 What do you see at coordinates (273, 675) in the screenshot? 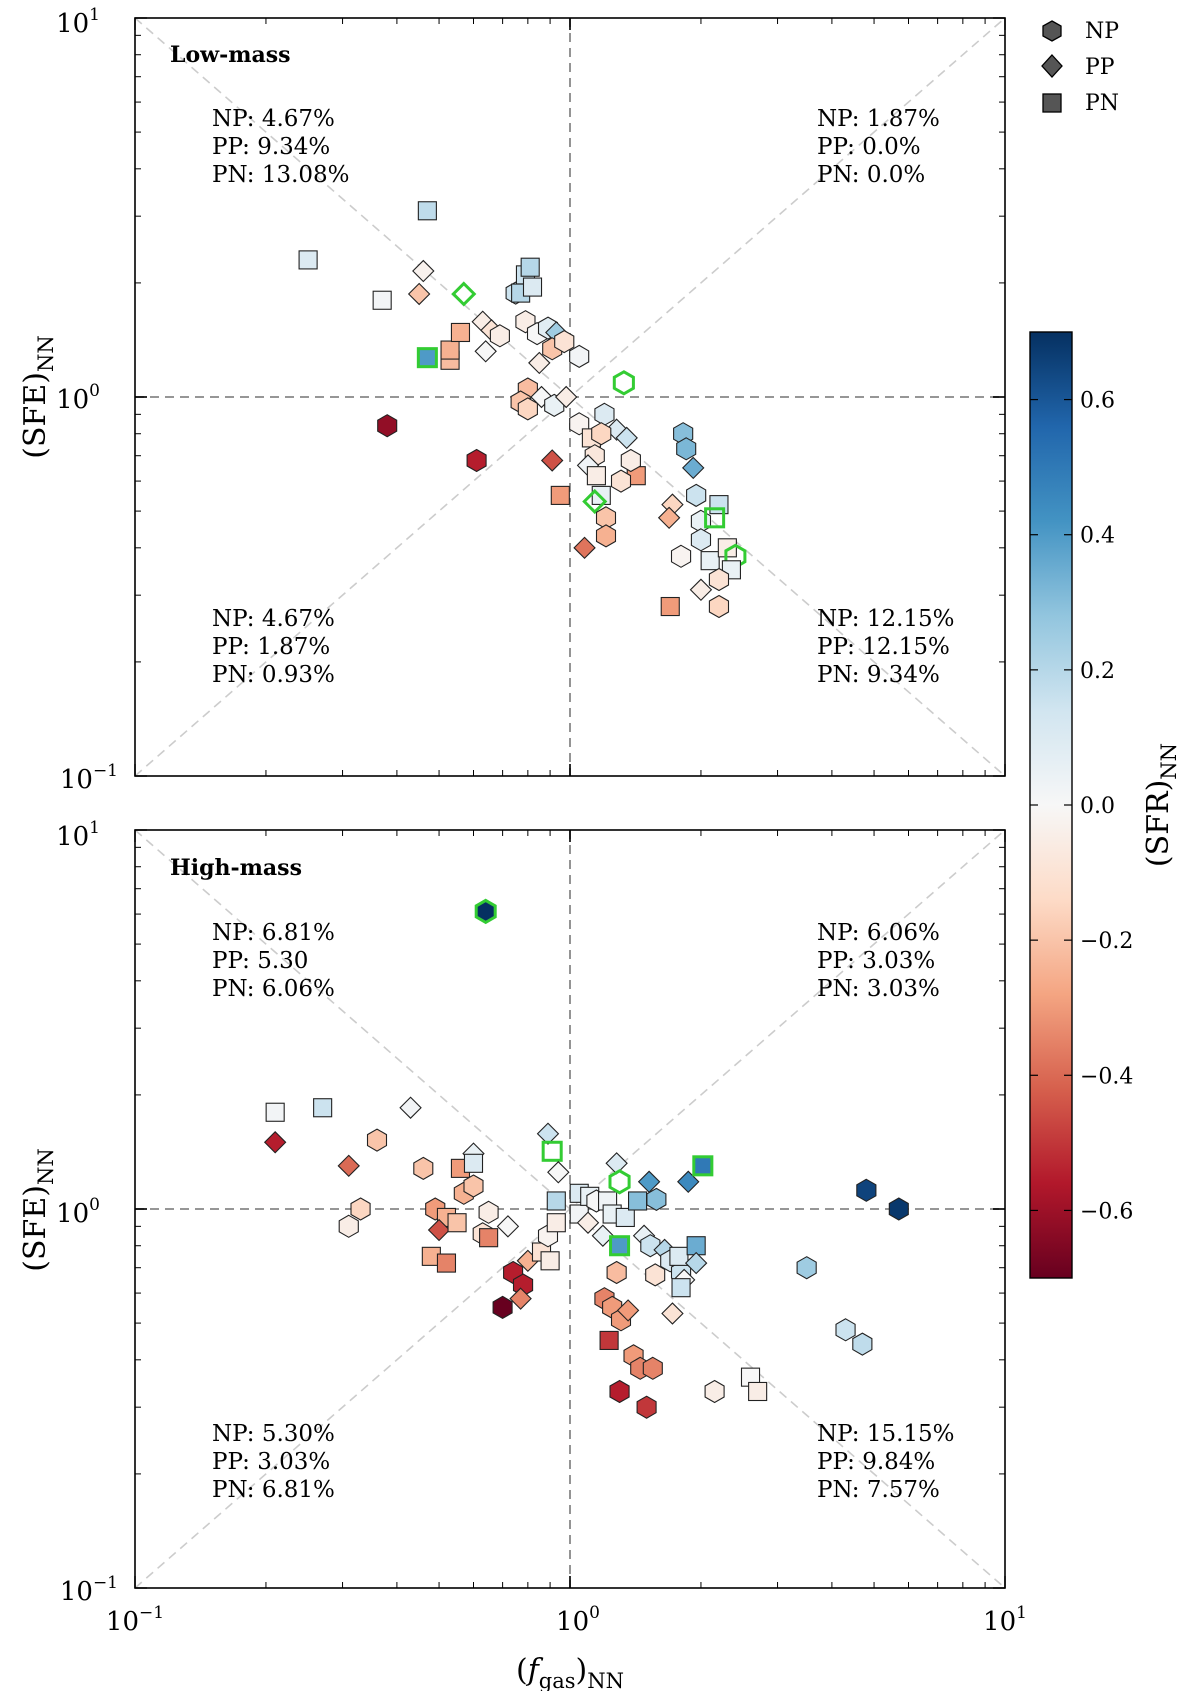
I see `stat-line: PN: 0.93%` at bounding box center [273, 675].